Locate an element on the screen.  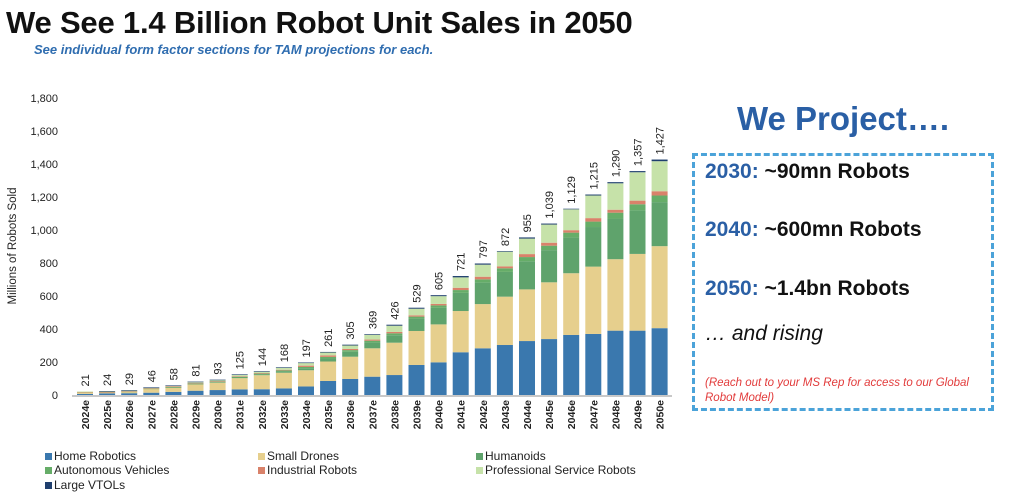
projection-heading: We Project…. is located at coordinates (843, 118).